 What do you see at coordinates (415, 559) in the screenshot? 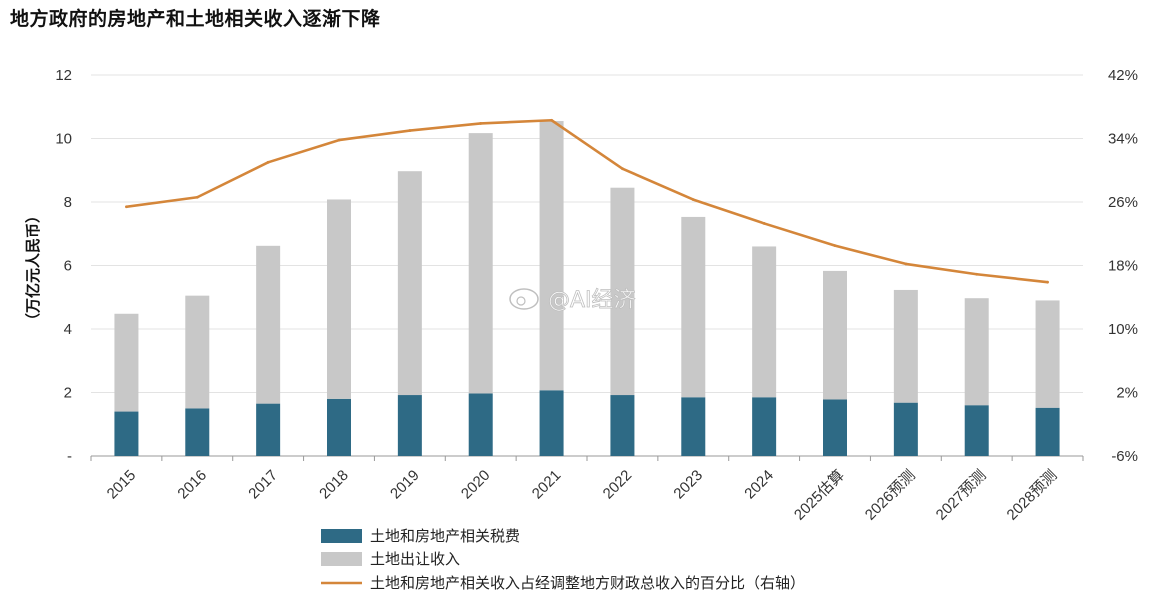
I see `legend-label: 土地出让收入` at bounding box center [415, 559].